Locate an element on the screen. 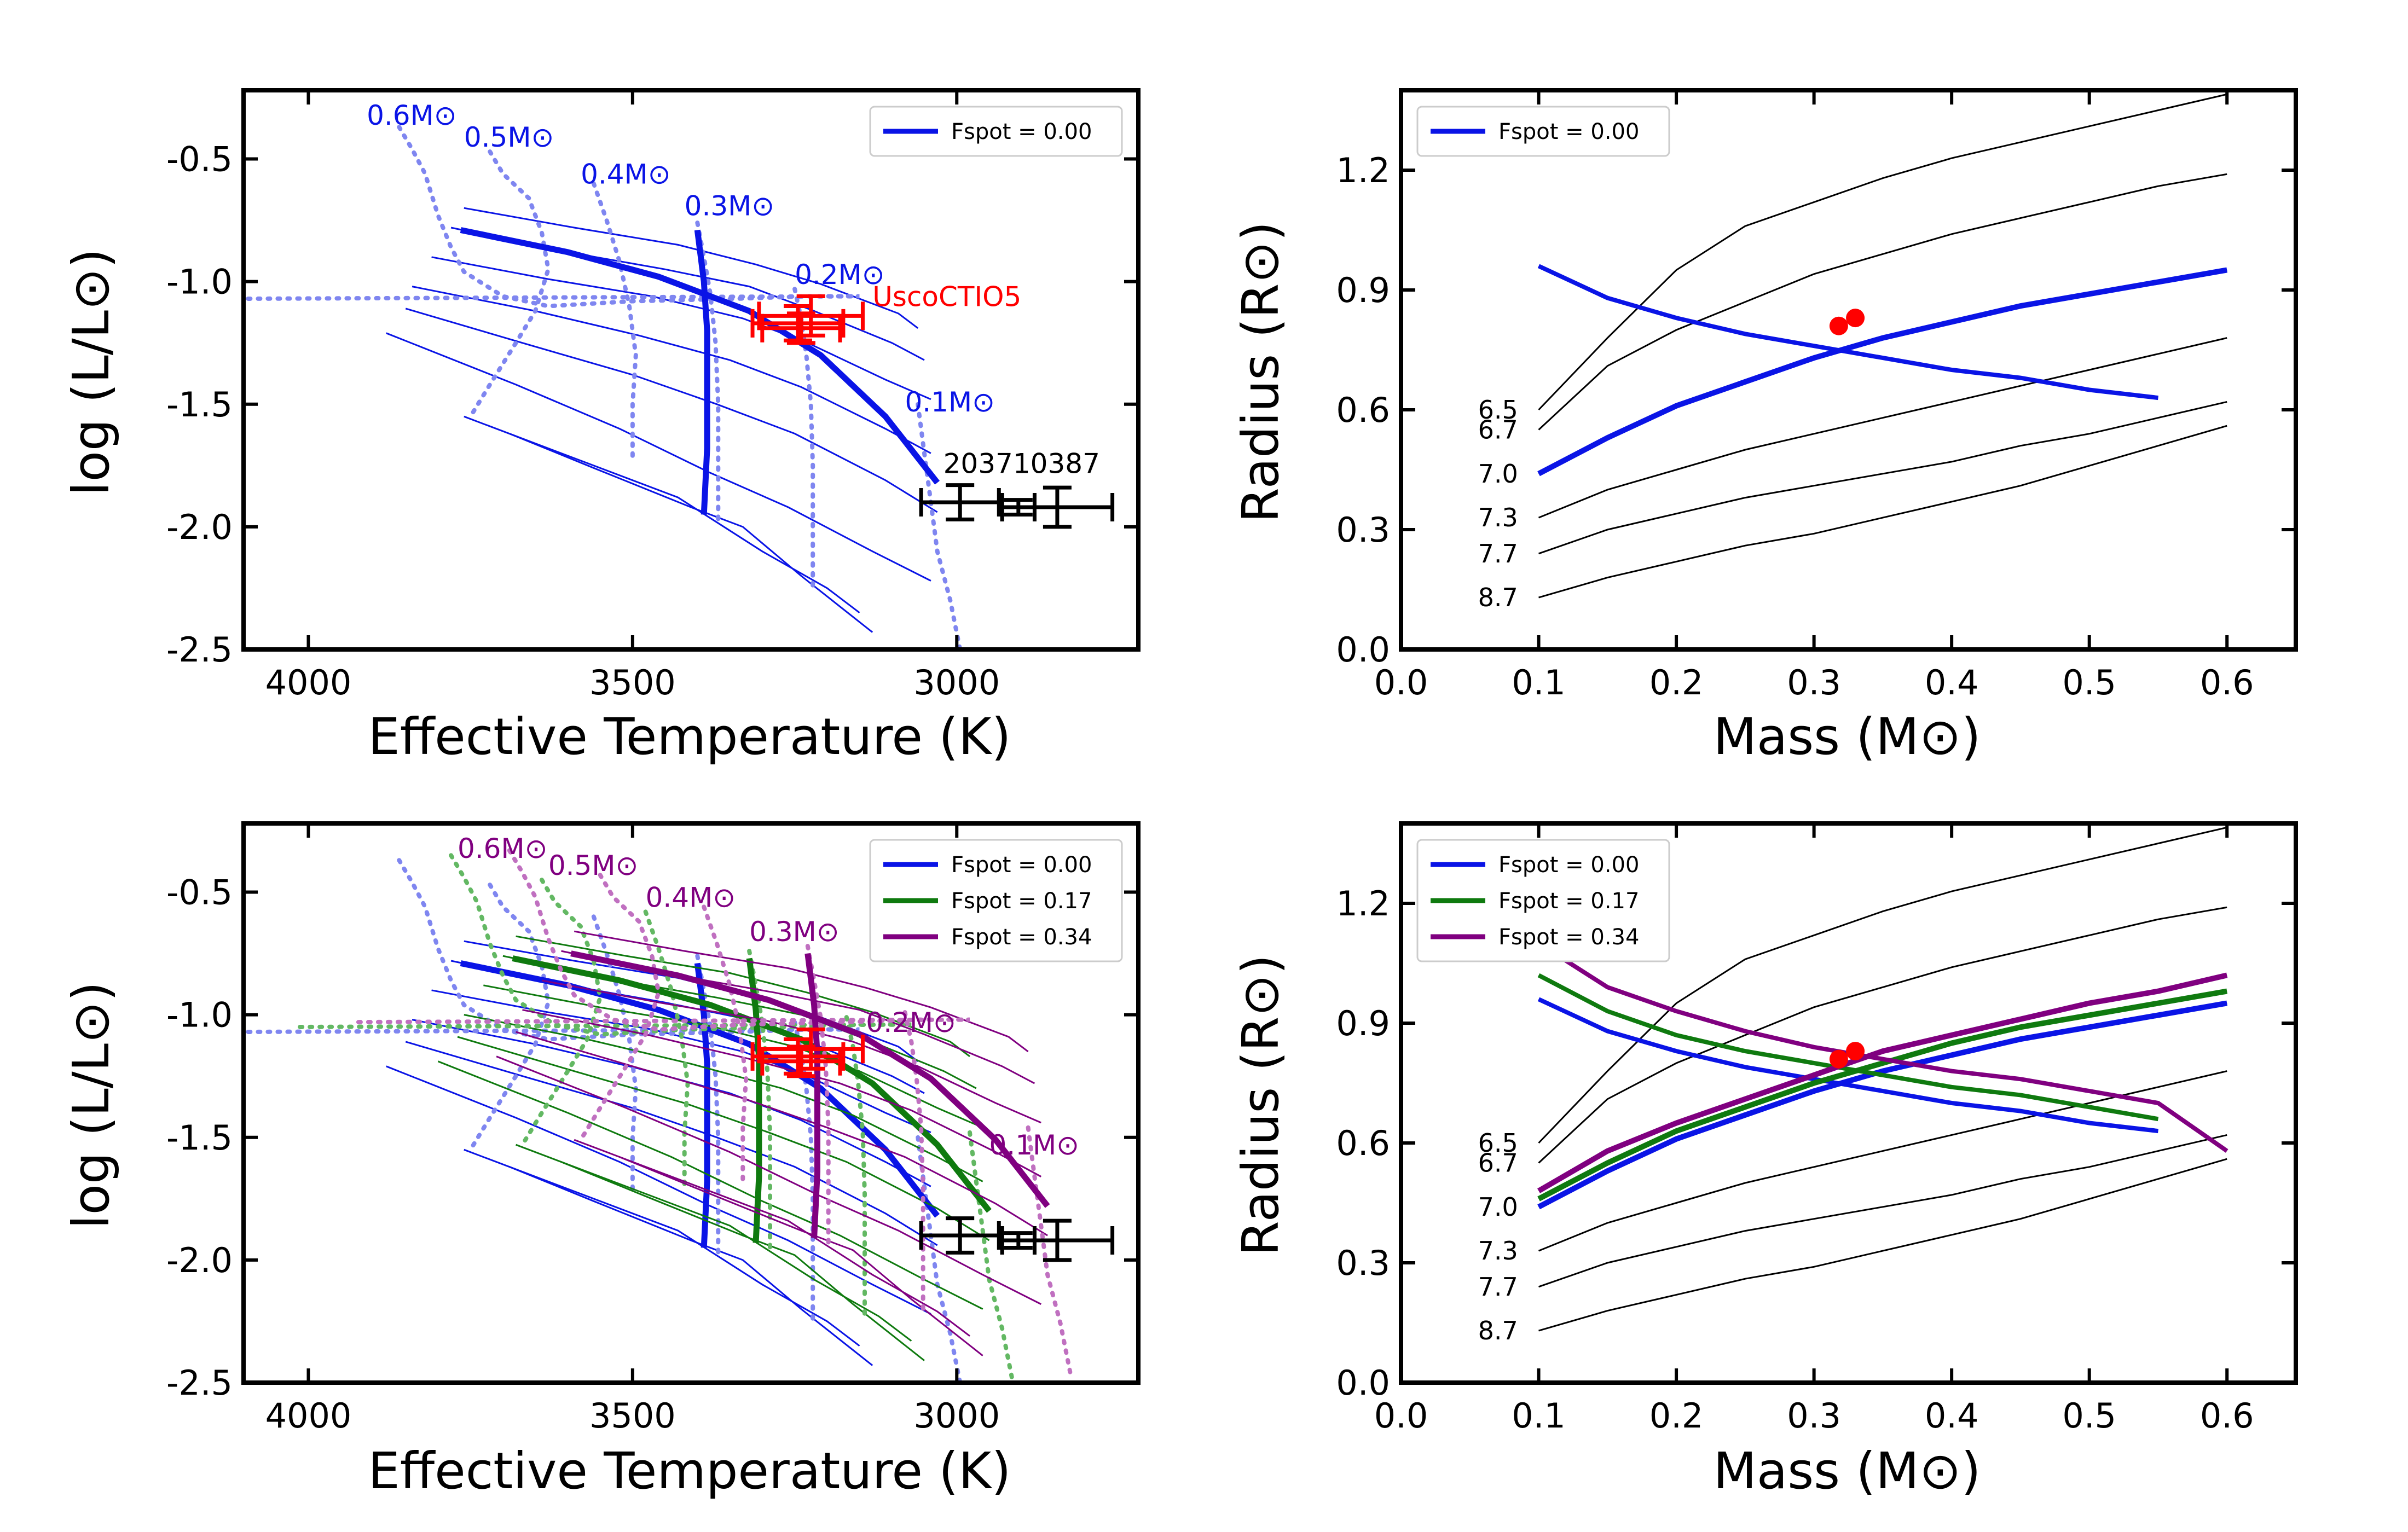  y-tick-label: 0.3 is located at coordinates (1363, 530).